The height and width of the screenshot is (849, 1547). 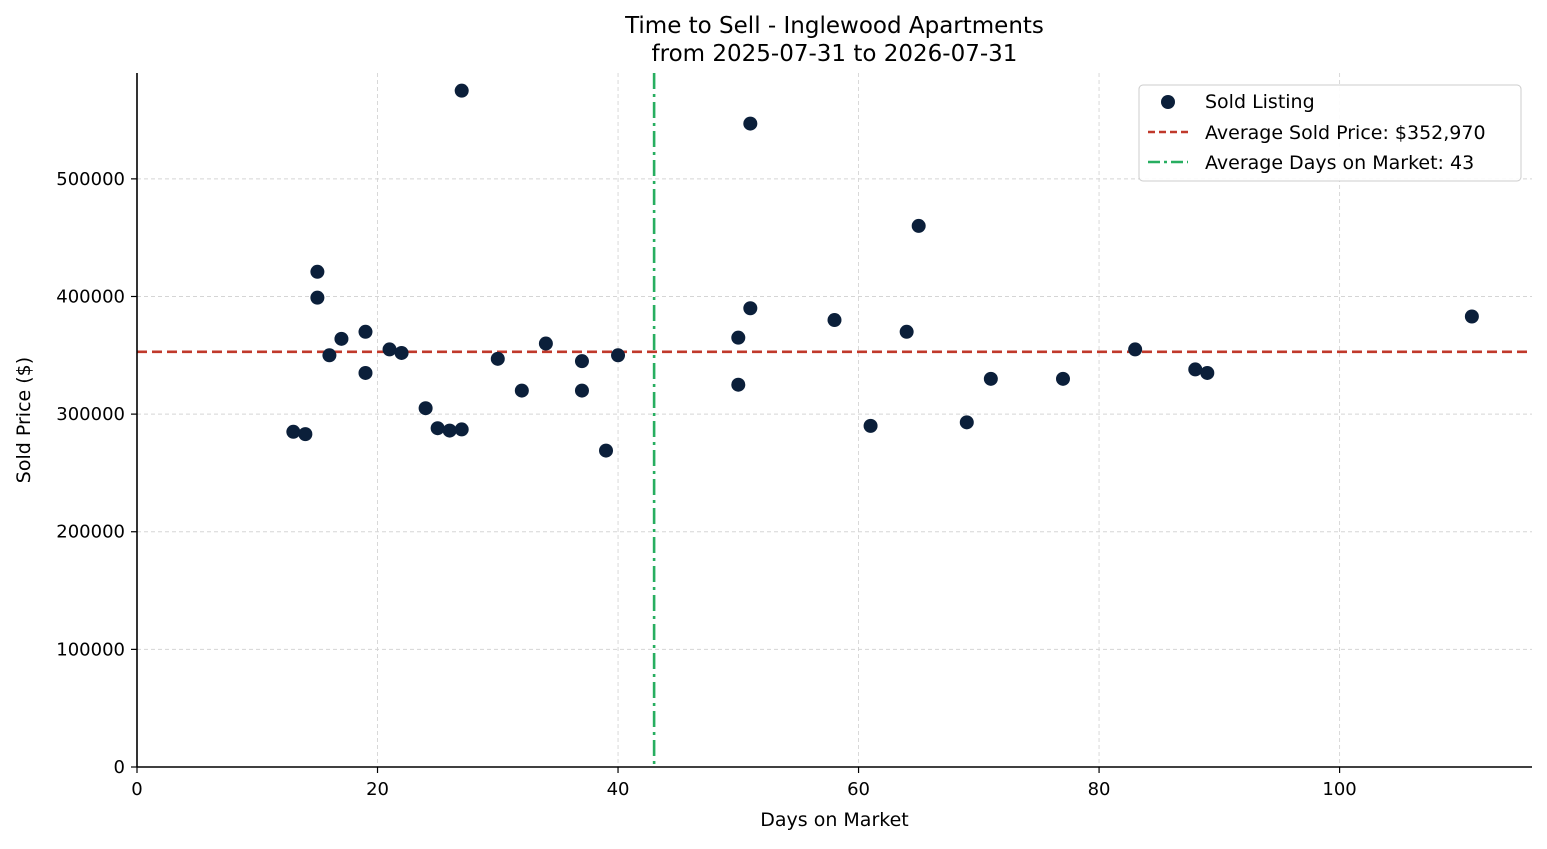 I want to click on chart-subtitle: from 2025-07-31 to 2026-07-31, so click(x=835, y=54).